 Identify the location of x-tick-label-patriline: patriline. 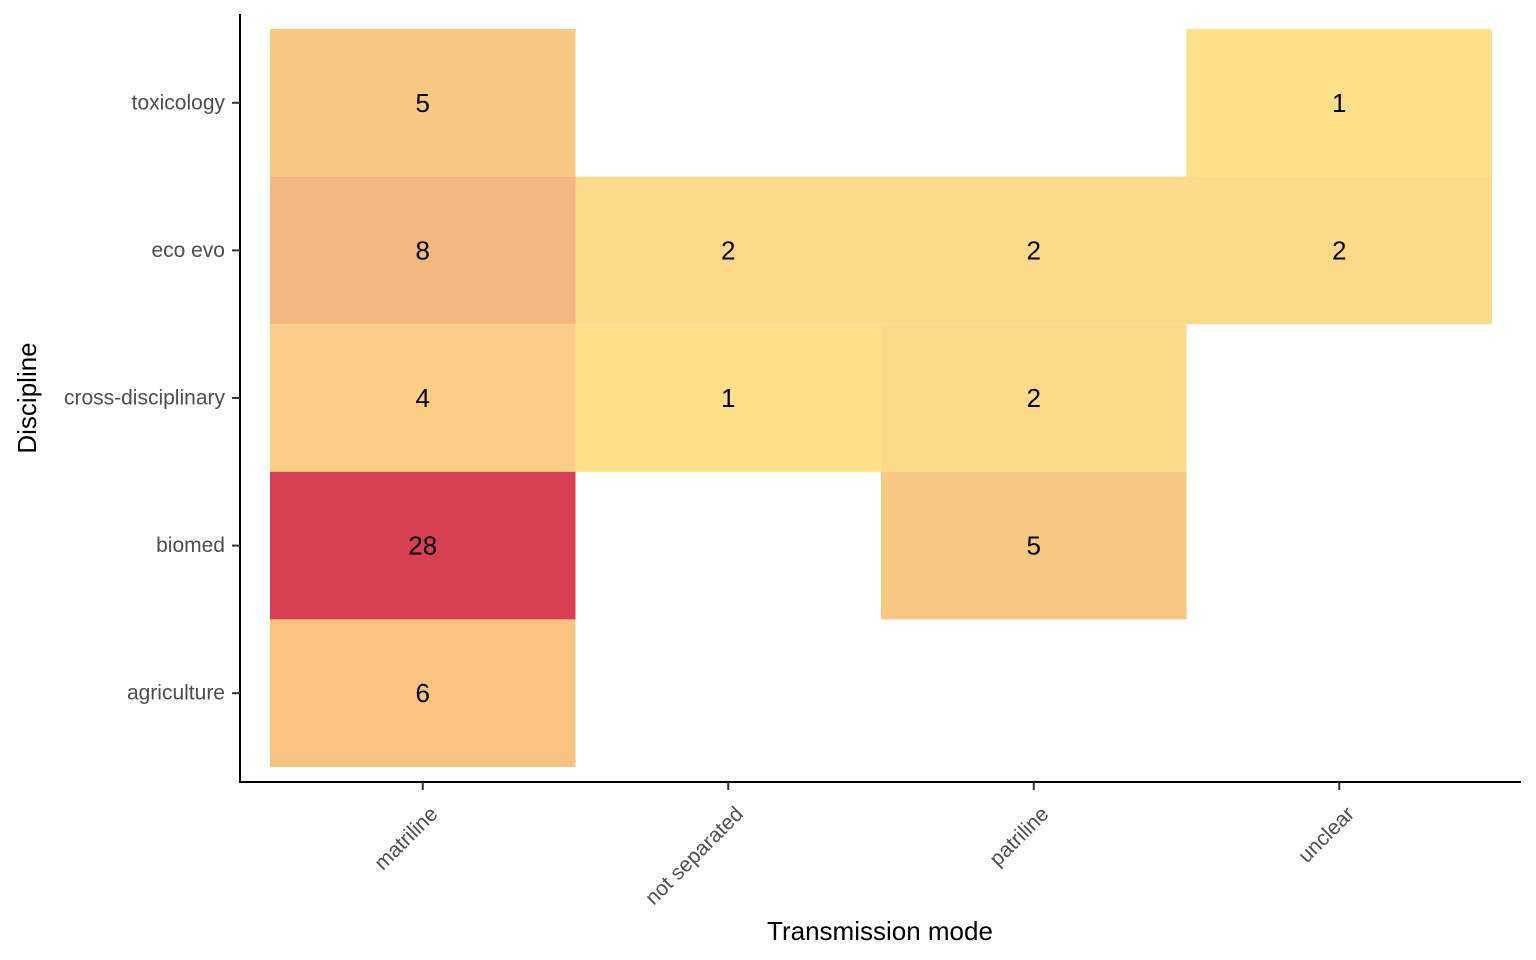
(1019, 836).